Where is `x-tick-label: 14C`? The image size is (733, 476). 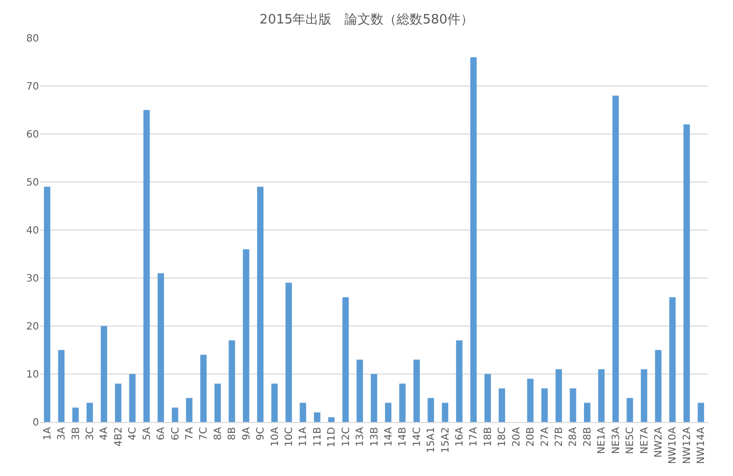
x-tick-label: 14C is located at coordinates (417, 436).